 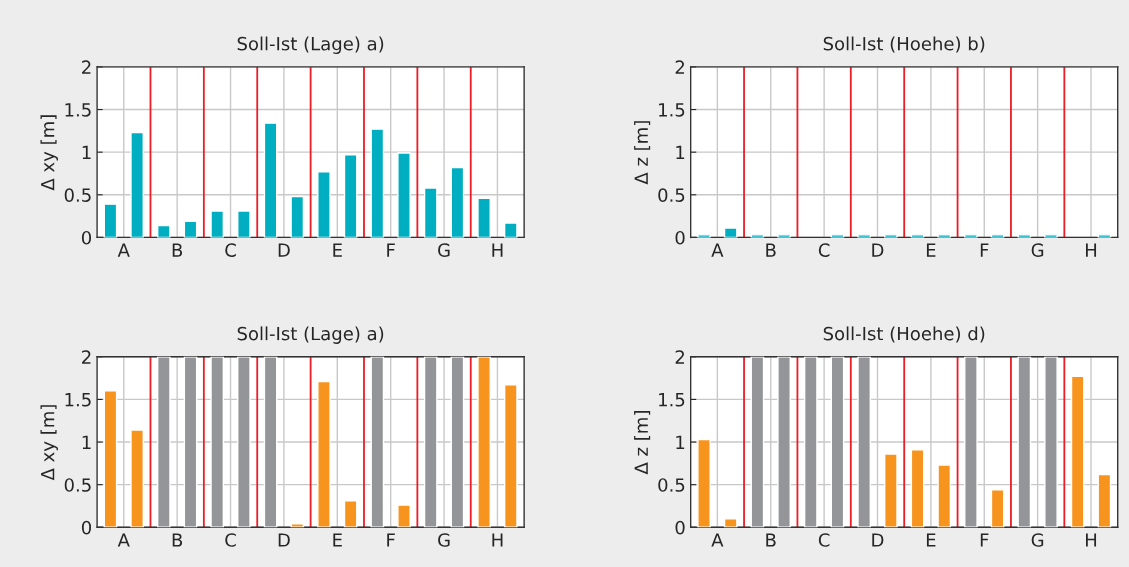 I want to click on chart-title: Soll-Ist (Hoehe) d), so click(x=904, y=334).